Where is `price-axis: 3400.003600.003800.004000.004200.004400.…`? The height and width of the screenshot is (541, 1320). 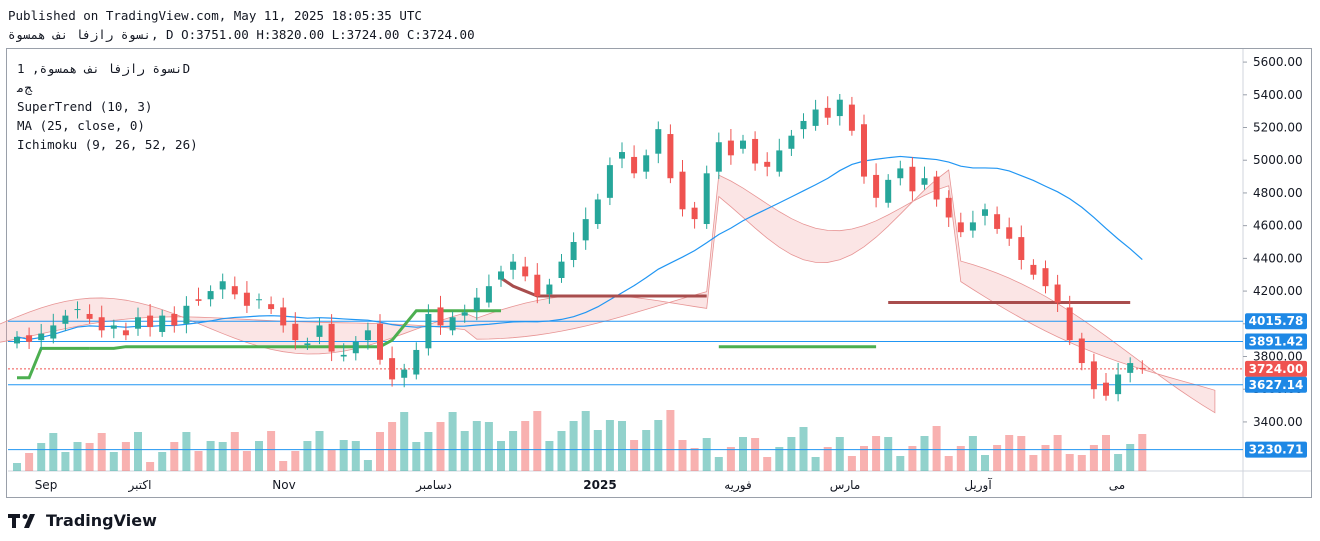
price-axis: 3400.003600.003800.004000.004200.004400.… is located at coordinates (1275, 256).